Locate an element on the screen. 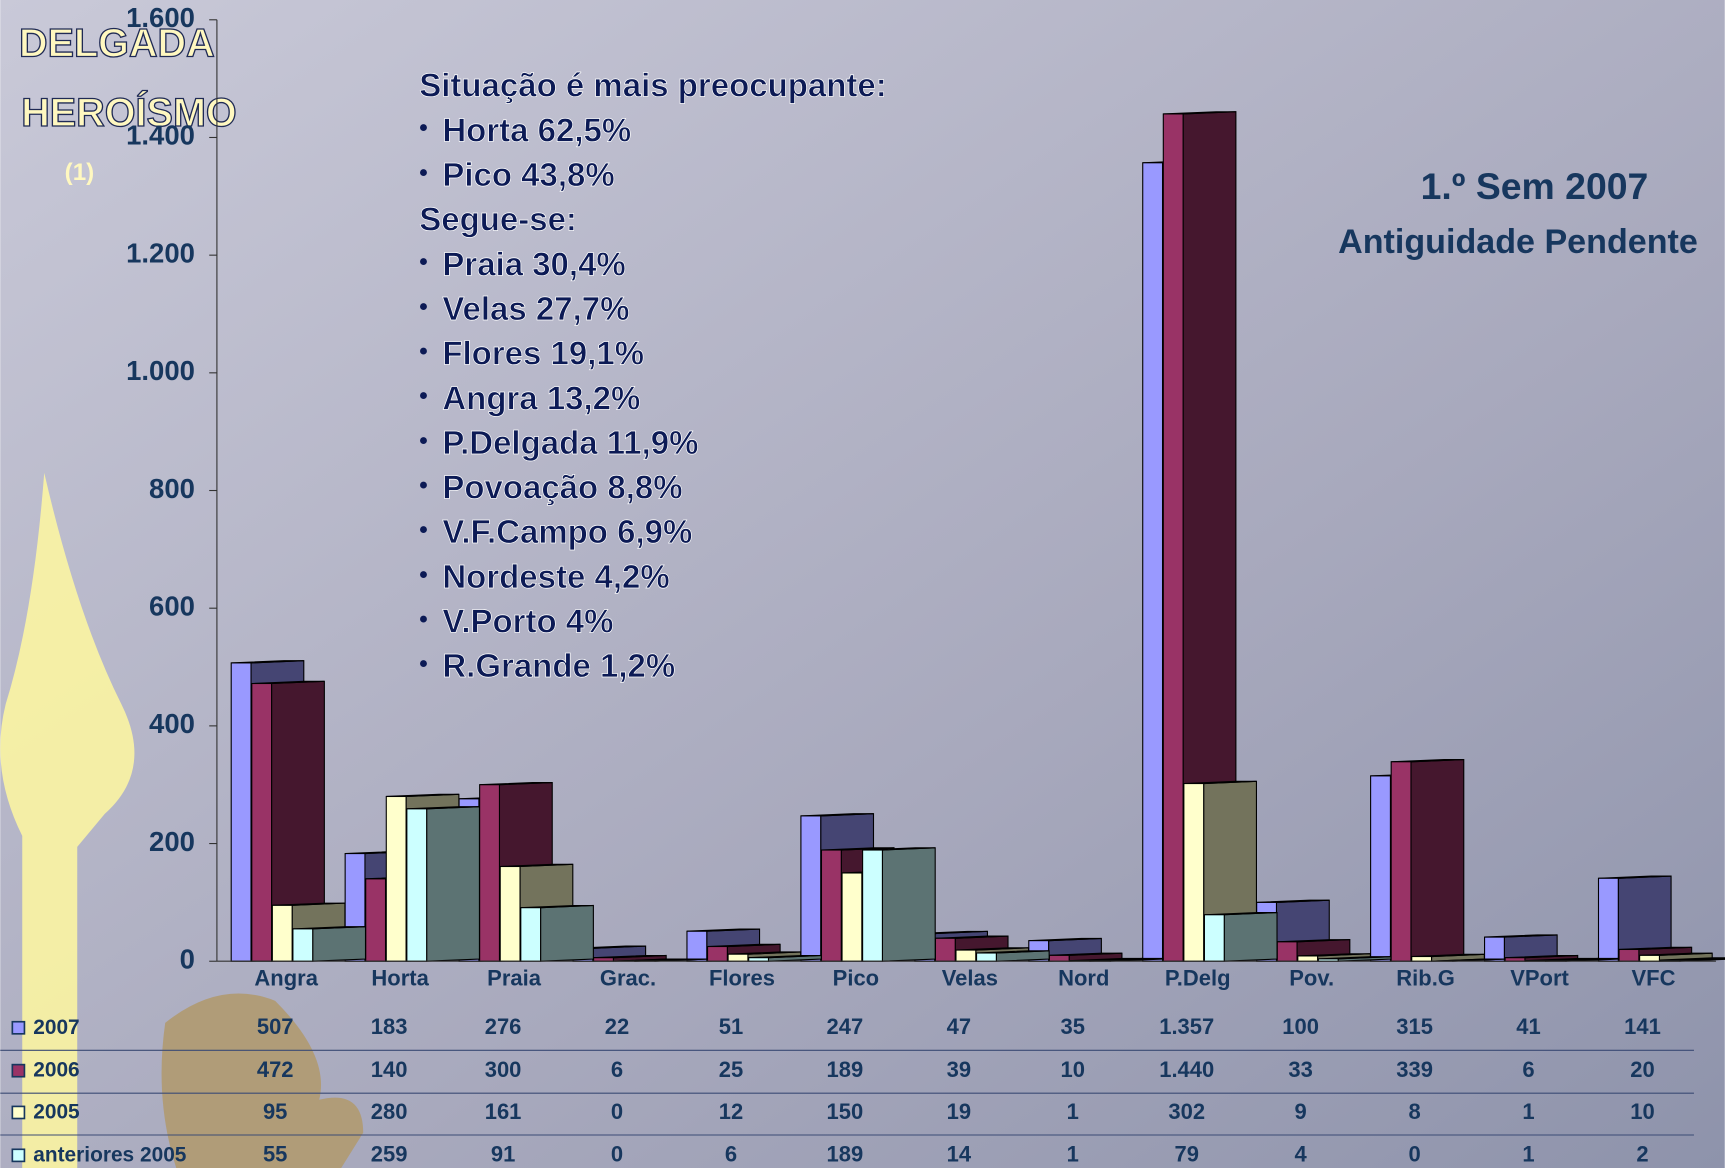  table-cell: 259 is located at coordinates (389, 1154).